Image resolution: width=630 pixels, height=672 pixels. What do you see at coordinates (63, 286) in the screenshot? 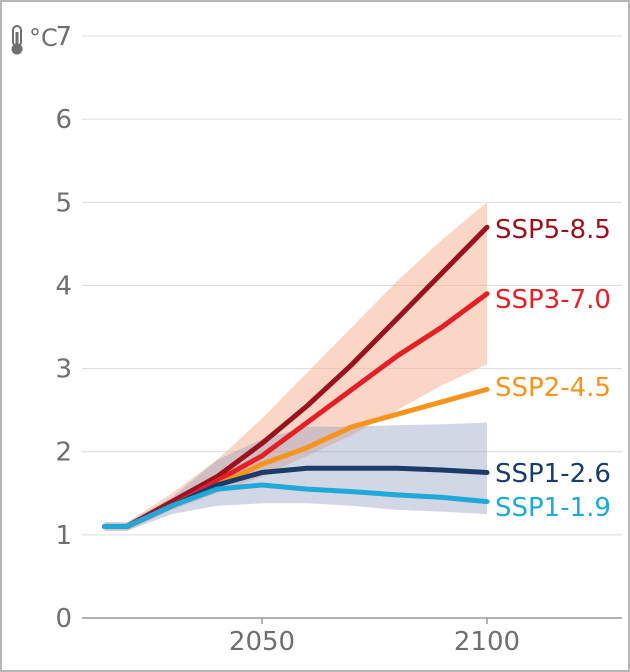
I see `y-tick-label: 4` at bounding box center [63, 286].